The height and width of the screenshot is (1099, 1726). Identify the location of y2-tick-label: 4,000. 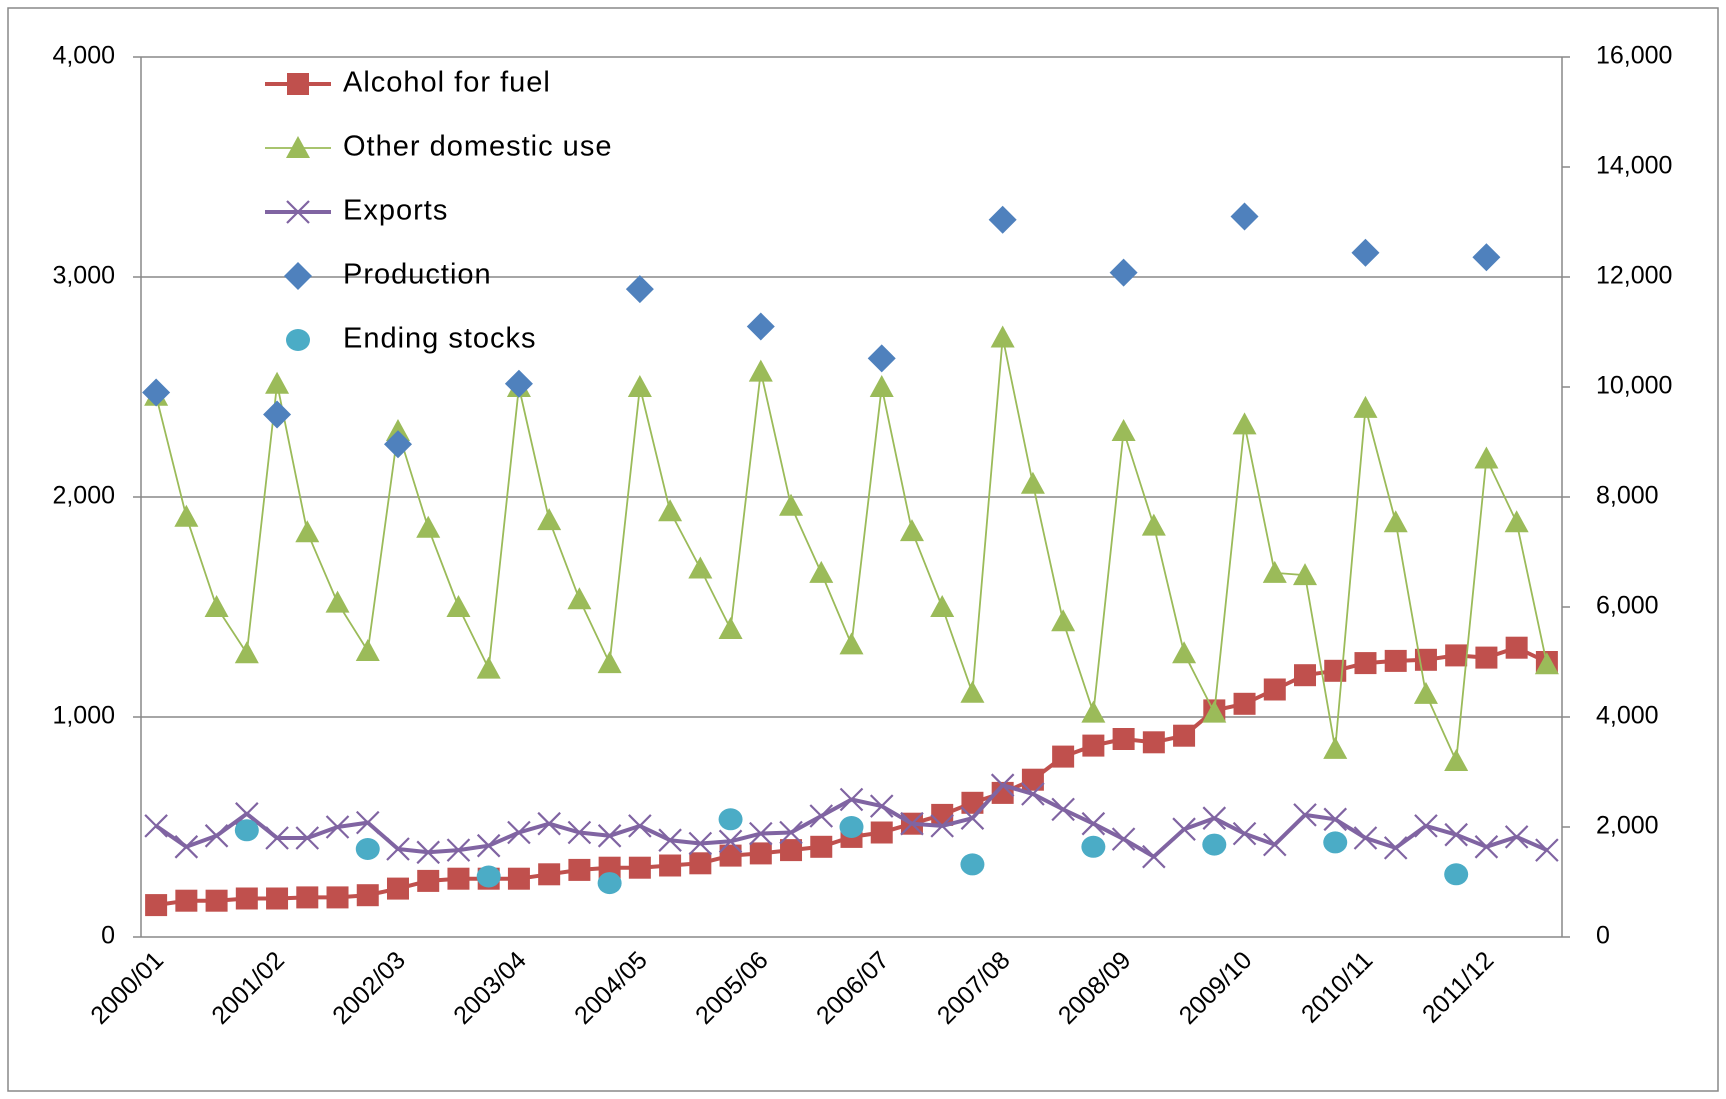
(1627, 716).